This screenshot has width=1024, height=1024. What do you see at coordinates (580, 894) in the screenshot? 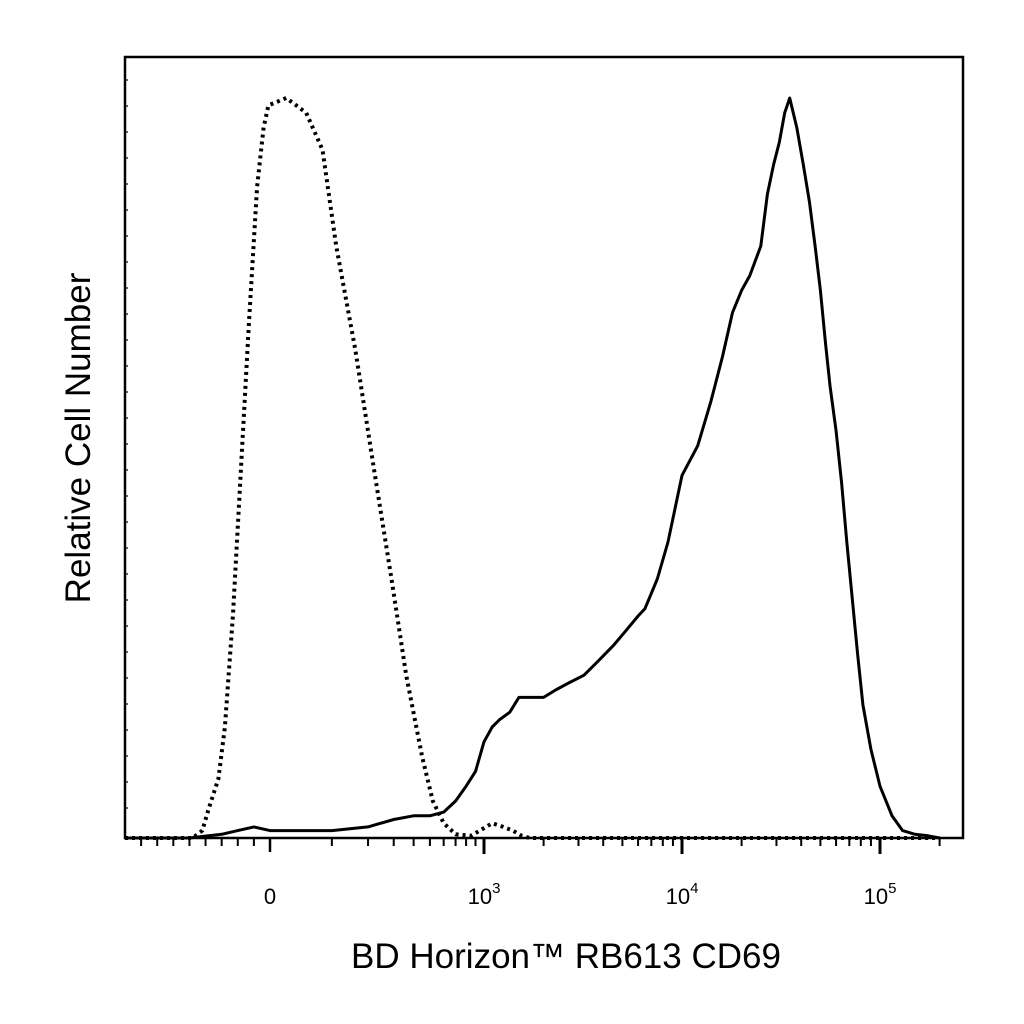
I see `x-axis-tick-labels: 0 10³ 10⁴ 10⁵` at bounding box center [580, 894].